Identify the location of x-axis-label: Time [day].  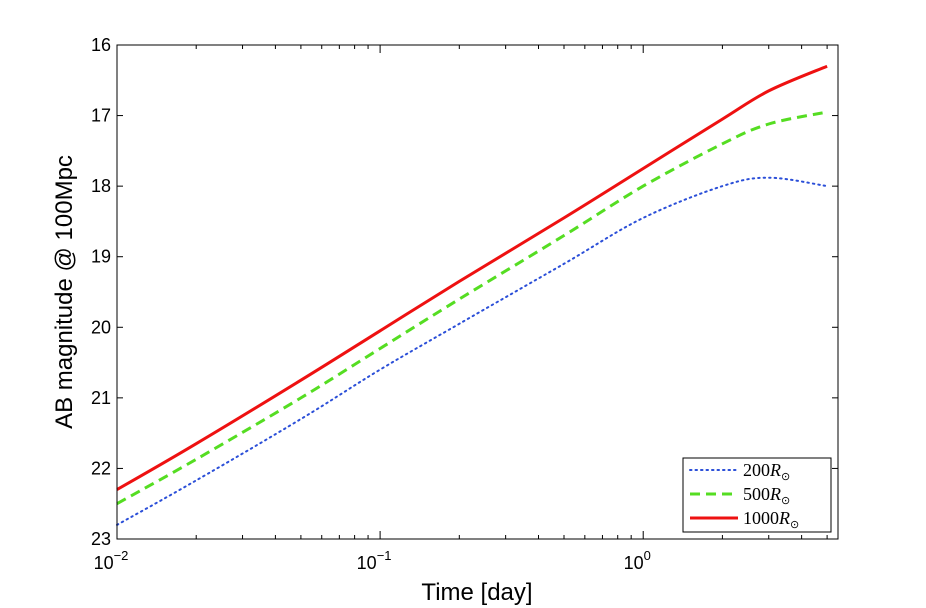
(476, 592).